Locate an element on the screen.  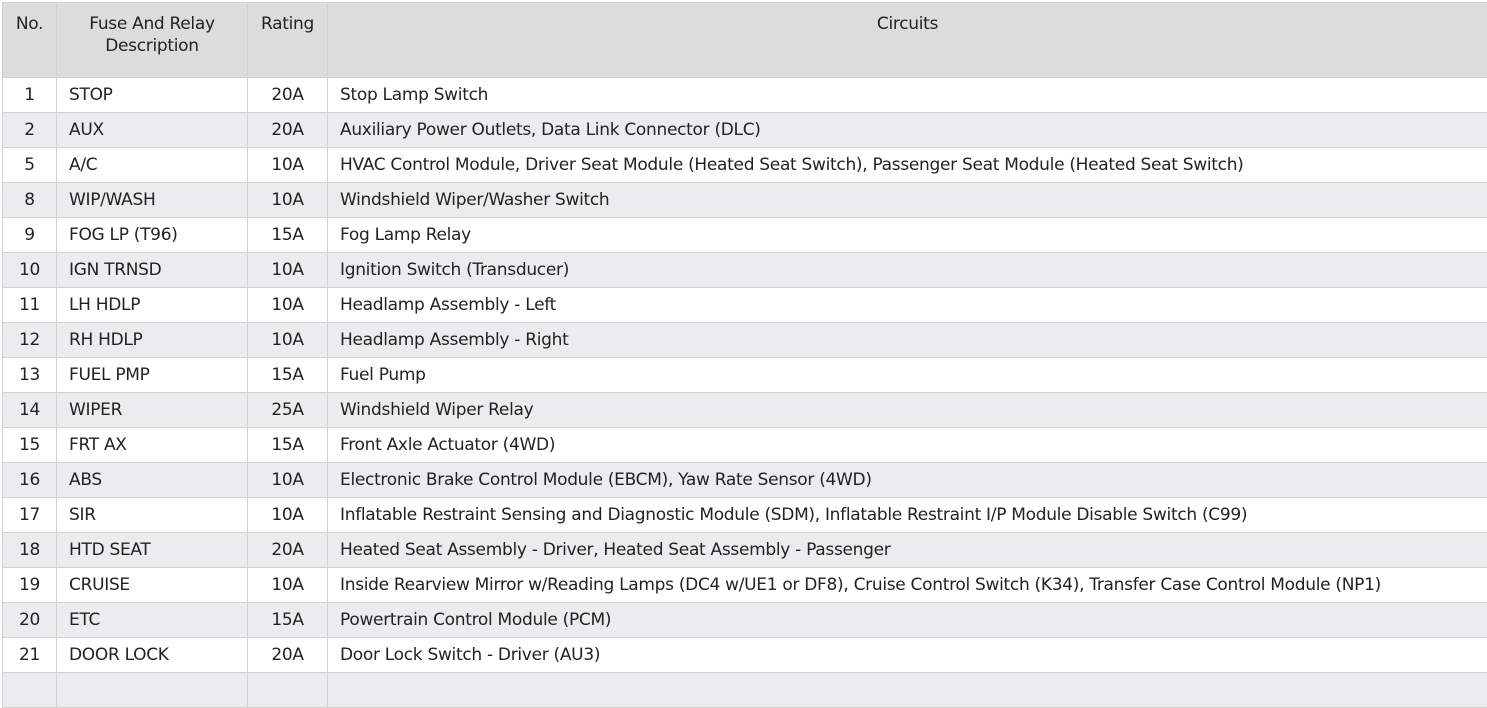
cell-description: SIR is located at coordinates (152, 515).